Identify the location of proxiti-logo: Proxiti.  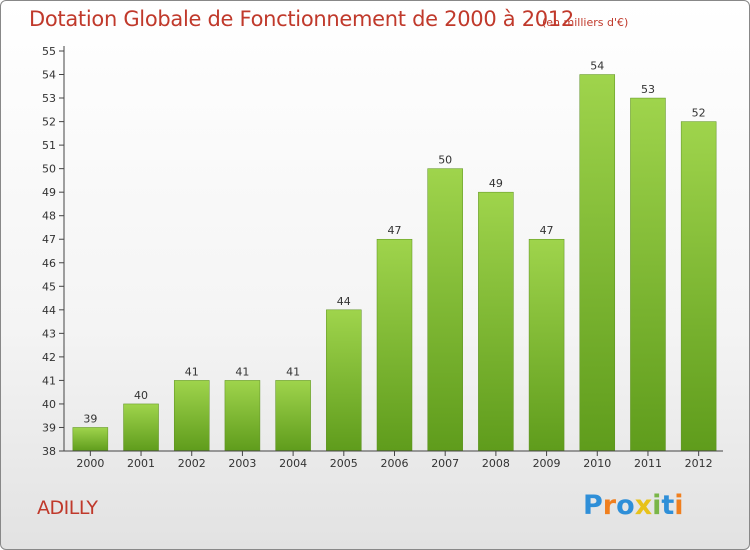
(633, 505).